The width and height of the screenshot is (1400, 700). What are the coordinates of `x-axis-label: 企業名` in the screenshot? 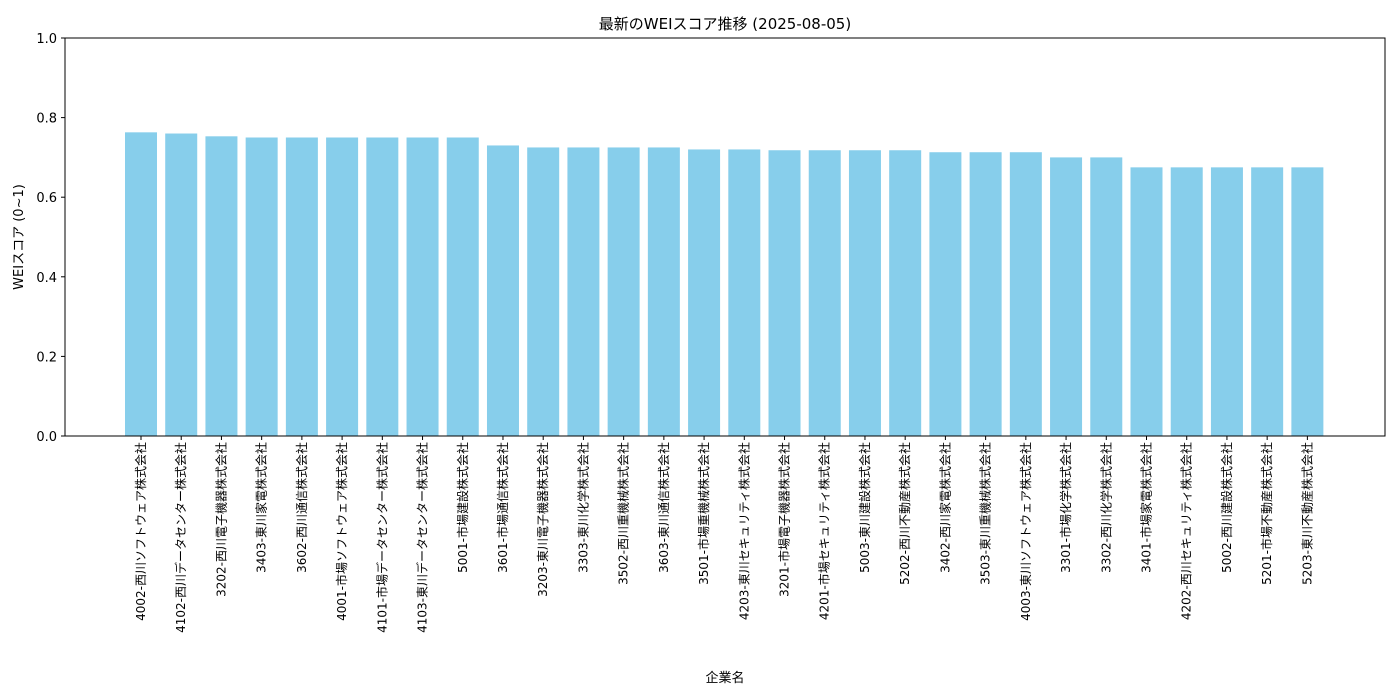 It's located at (724, 678).